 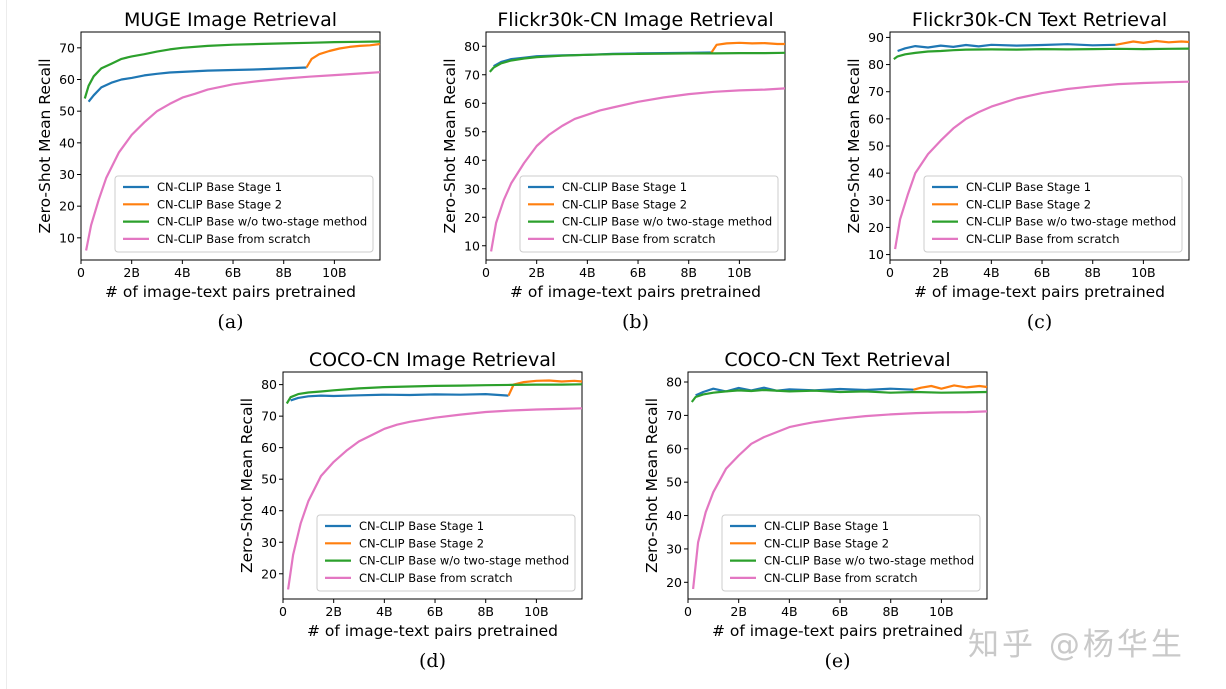 What do you see at coordinates (837, 661) in the screenshot?
I see `panel-caption: (e)` at bounding box center [837, 661].